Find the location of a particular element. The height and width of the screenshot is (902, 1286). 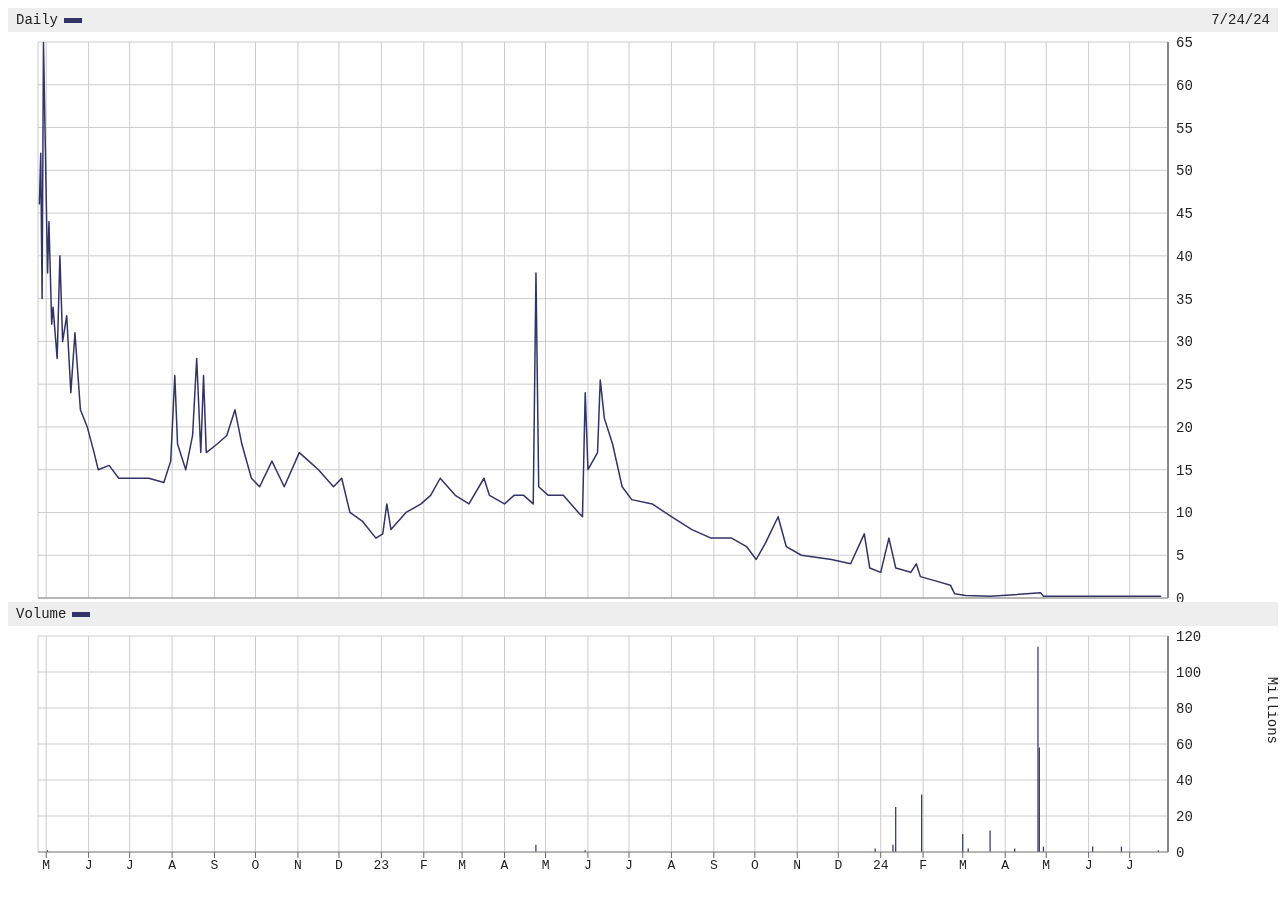

y-tick-label: 45 is located at coordinates (1184, 214).